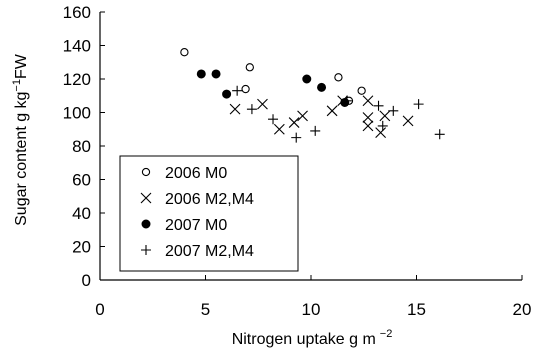 This screenshot has height=354, width=536. Describe the element at coordinates (77, 113) in the screenshot. I see `y-tick-label: 100` at that location.